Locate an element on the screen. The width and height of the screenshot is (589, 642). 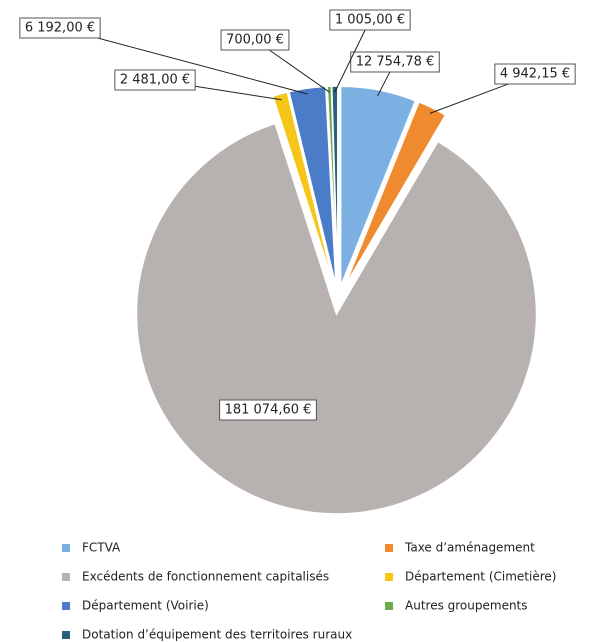
legend-label: Taxe d’aménagement is located at coordinates (469, 548).